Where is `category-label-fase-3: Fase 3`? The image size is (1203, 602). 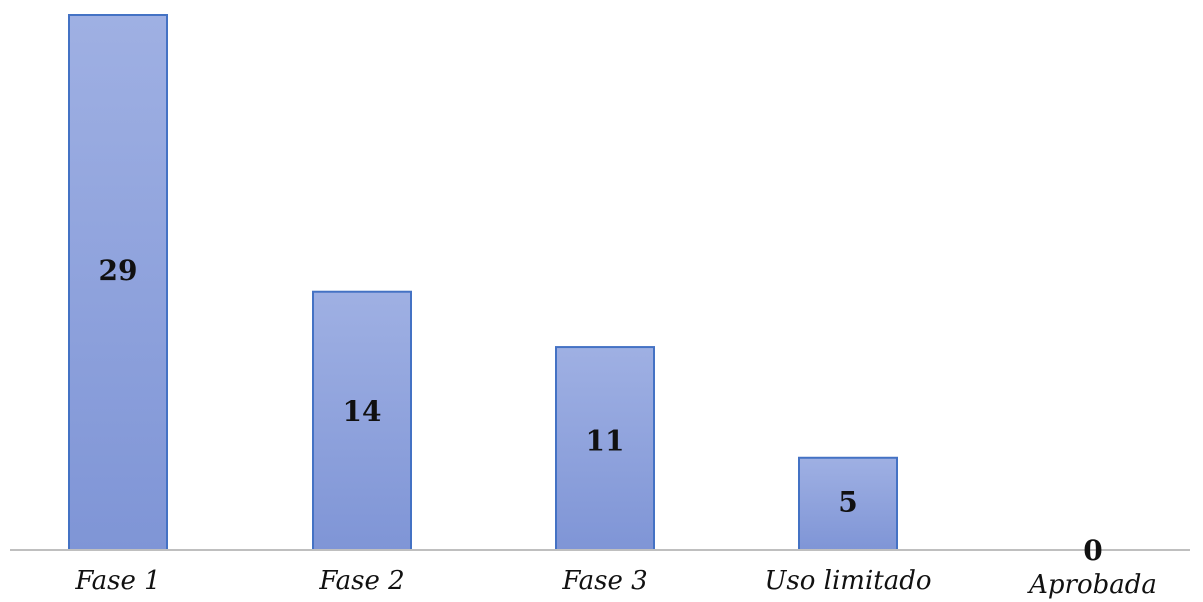
category-label-fase-3: Fase 3 is located at coordinates (604, 581).